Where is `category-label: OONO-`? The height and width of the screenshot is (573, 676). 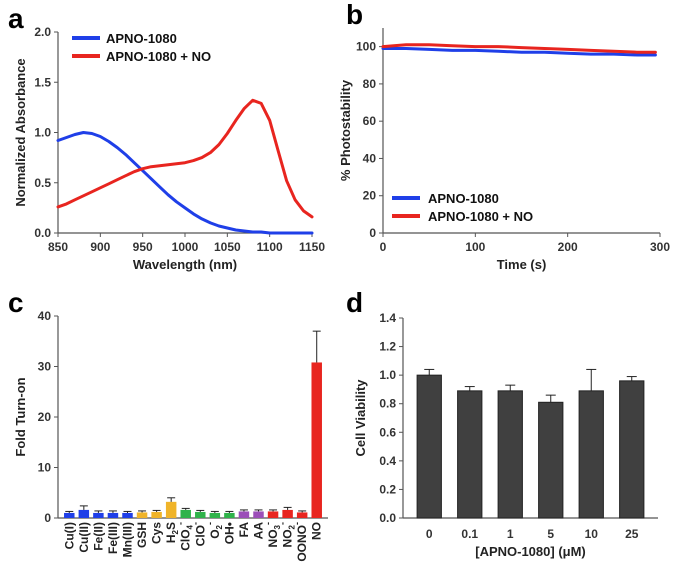 category-label: OONO- is located at coordinates (300, 542).